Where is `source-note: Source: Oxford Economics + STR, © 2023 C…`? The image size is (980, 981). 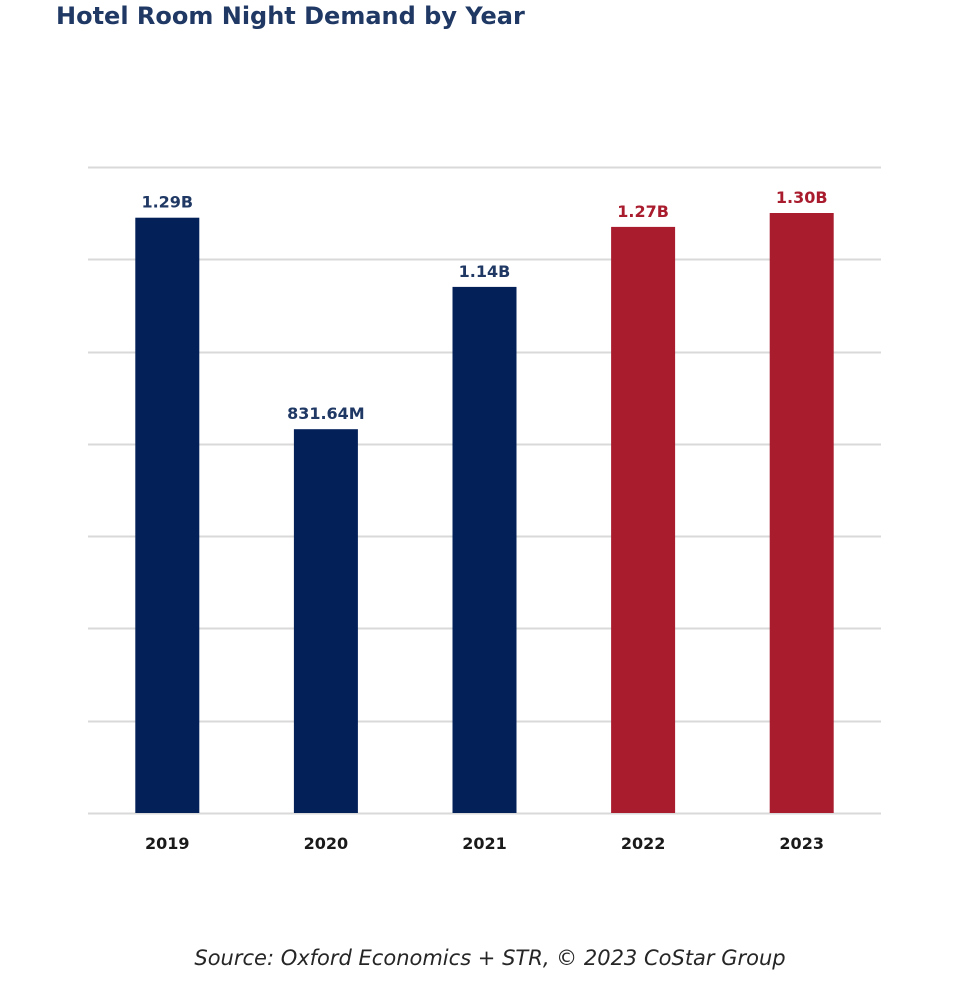
source-note: Source: Oxford Economics + STR, © 2023 C… is located at coordinates (490, 958).